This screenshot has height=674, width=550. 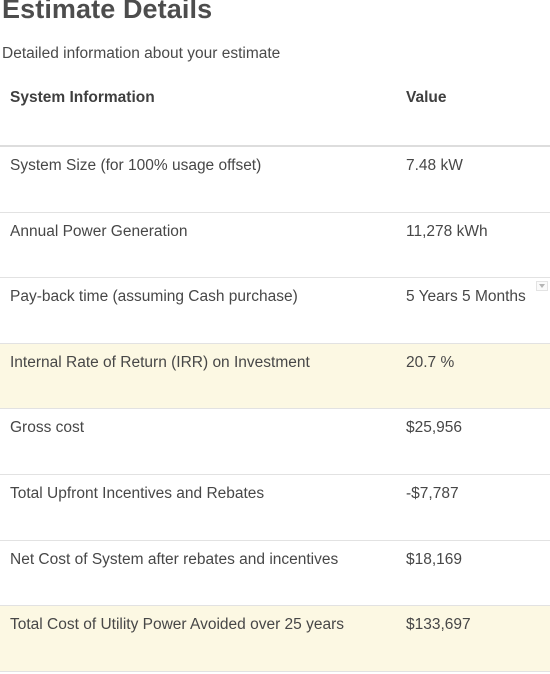 What do you see at coordinates (447, 231) in the screenshot?
I see `row-value: 11,278 kWh` at bounding box center [447, 231].